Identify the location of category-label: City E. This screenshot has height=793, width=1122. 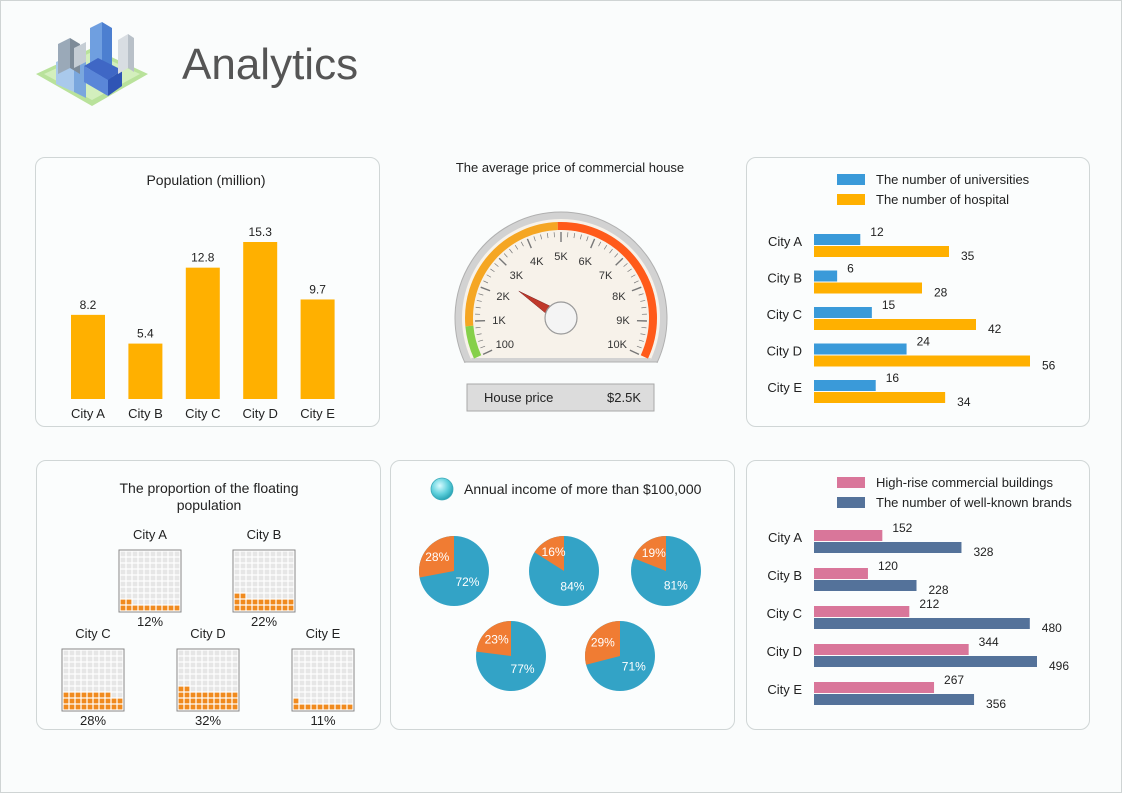
(784, 689).